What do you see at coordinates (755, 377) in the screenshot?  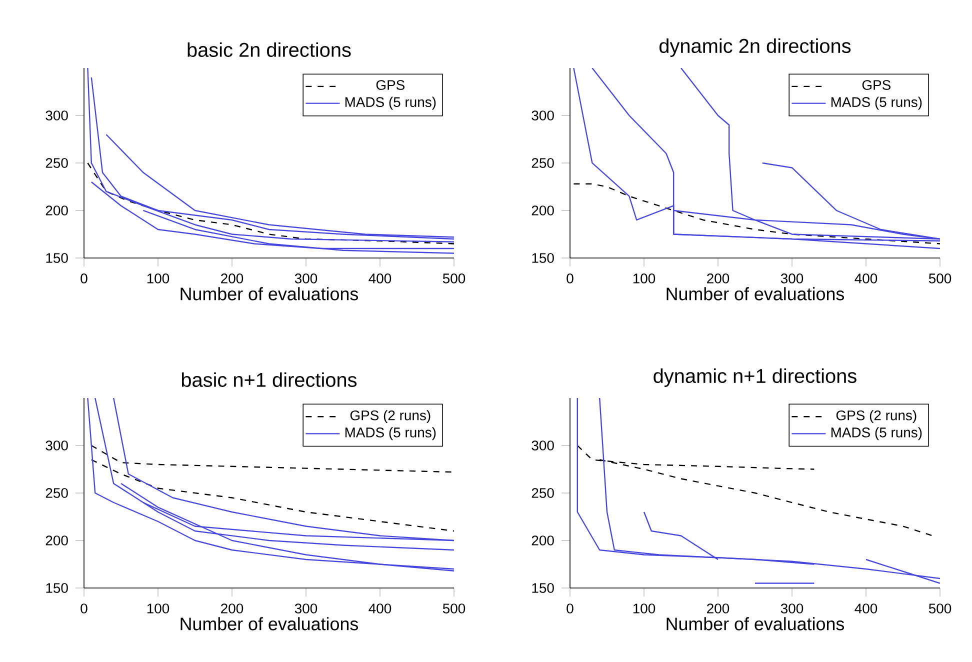 I see `chart-title: dynamic n+1 directions` at bounding box center [755, 377].